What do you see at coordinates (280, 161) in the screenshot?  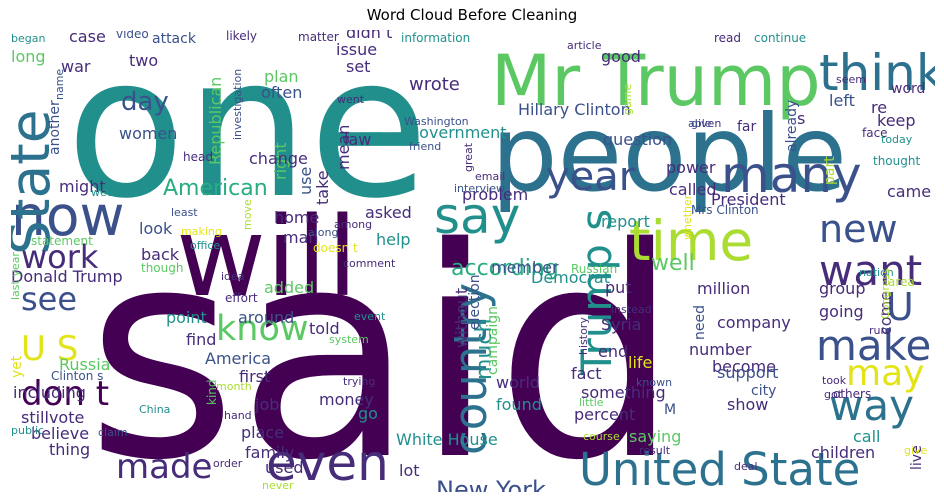 I see `word-right: right` at bounding box center [280, 161].